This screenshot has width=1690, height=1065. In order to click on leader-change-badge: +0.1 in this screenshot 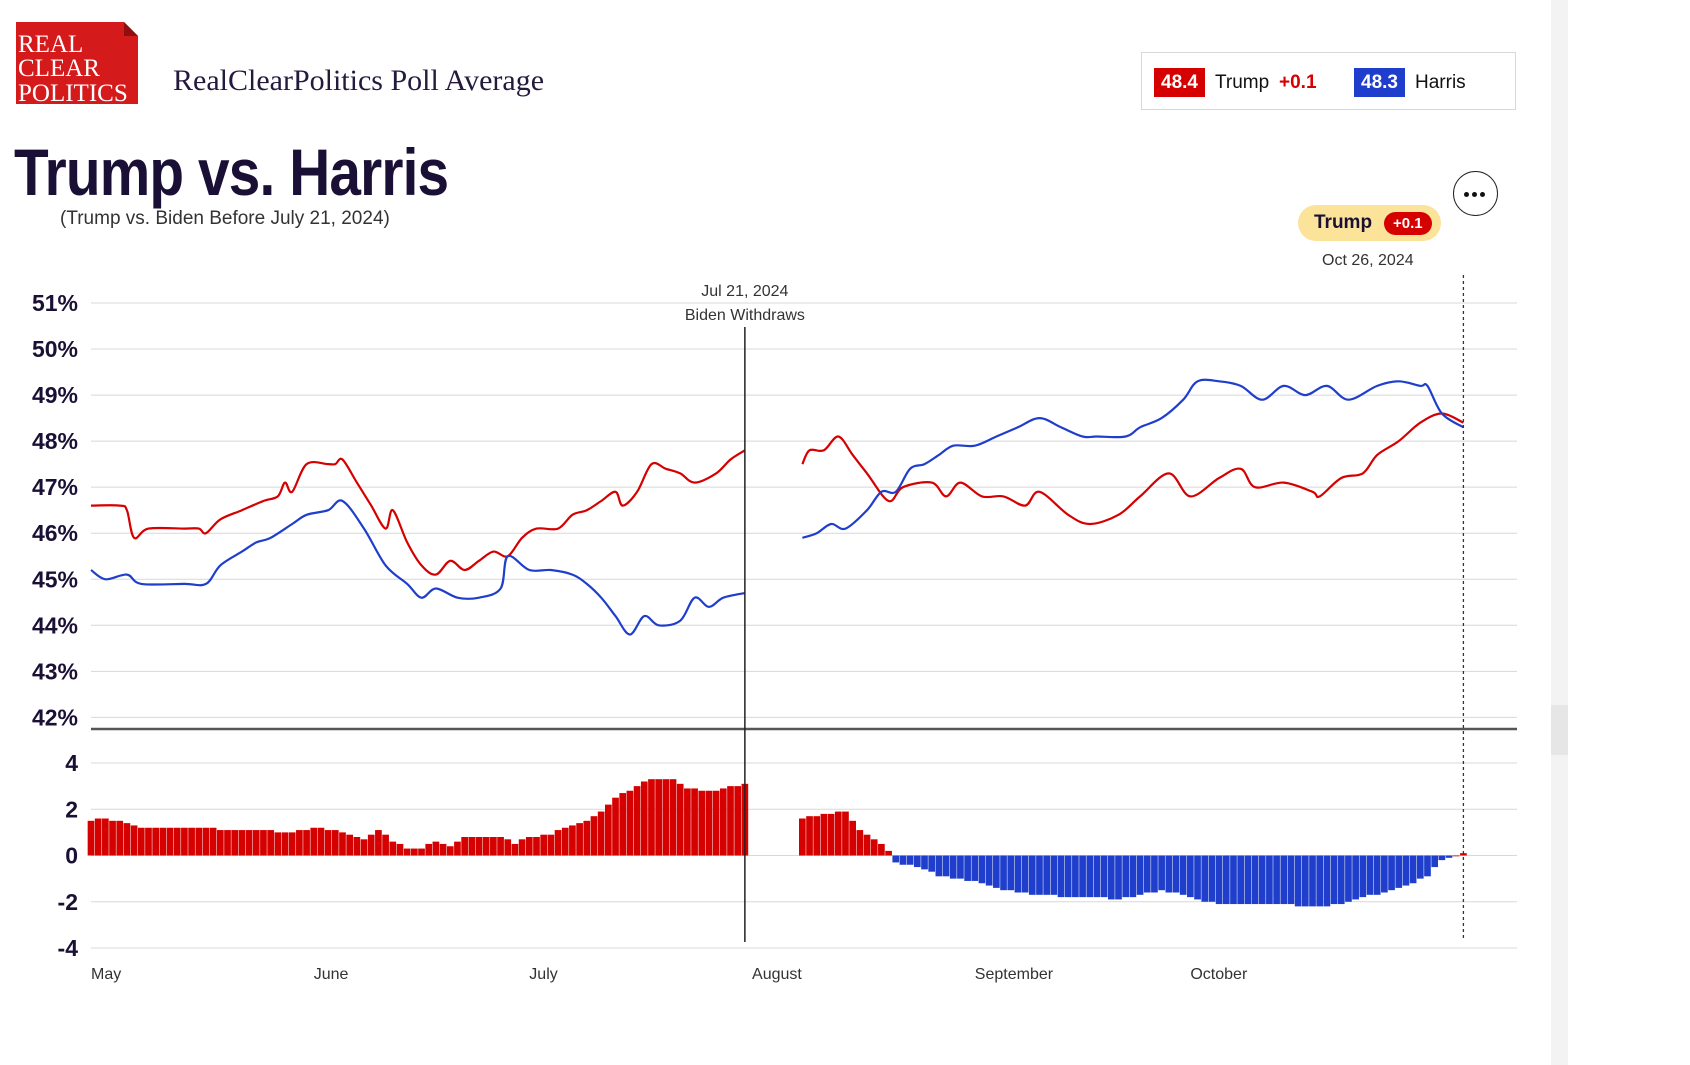, I will do `click(1408, 223)`.